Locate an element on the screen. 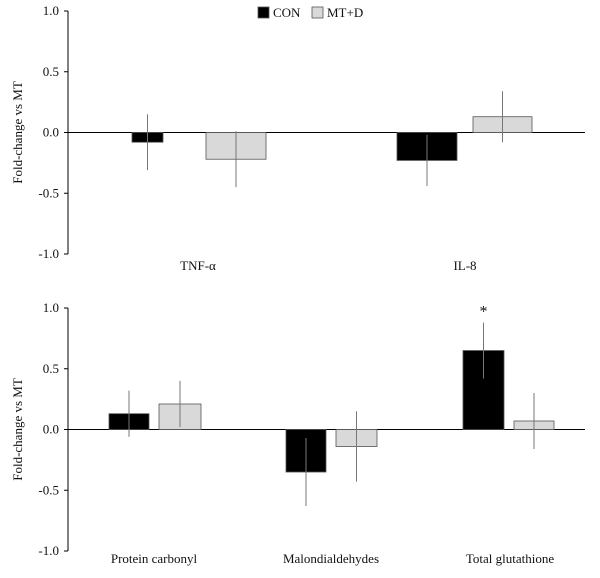 Image resolution: width=600 pixels, height=578 pixels. category-label: Protein carbonyl is located at coordinates (154, 558).